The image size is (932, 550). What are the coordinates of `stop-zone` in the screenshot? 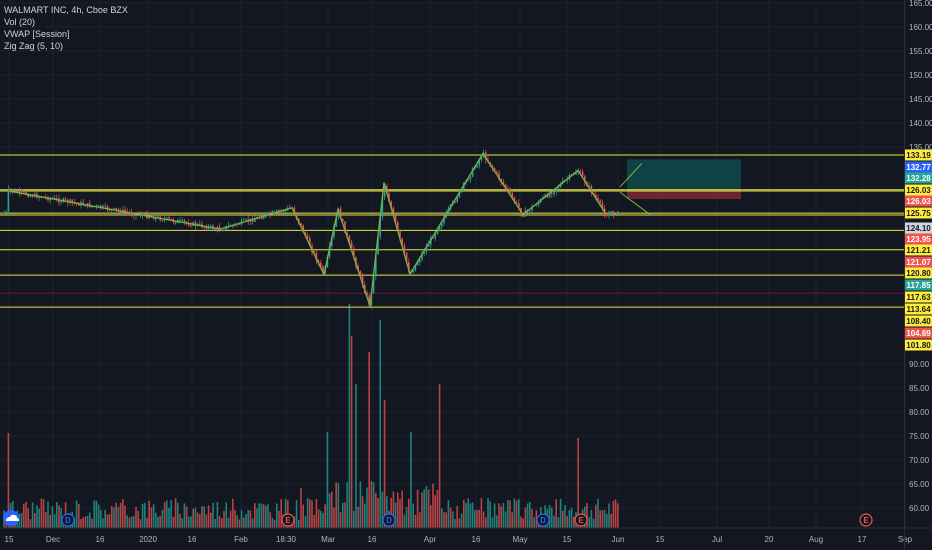 It's located at (684, 194).